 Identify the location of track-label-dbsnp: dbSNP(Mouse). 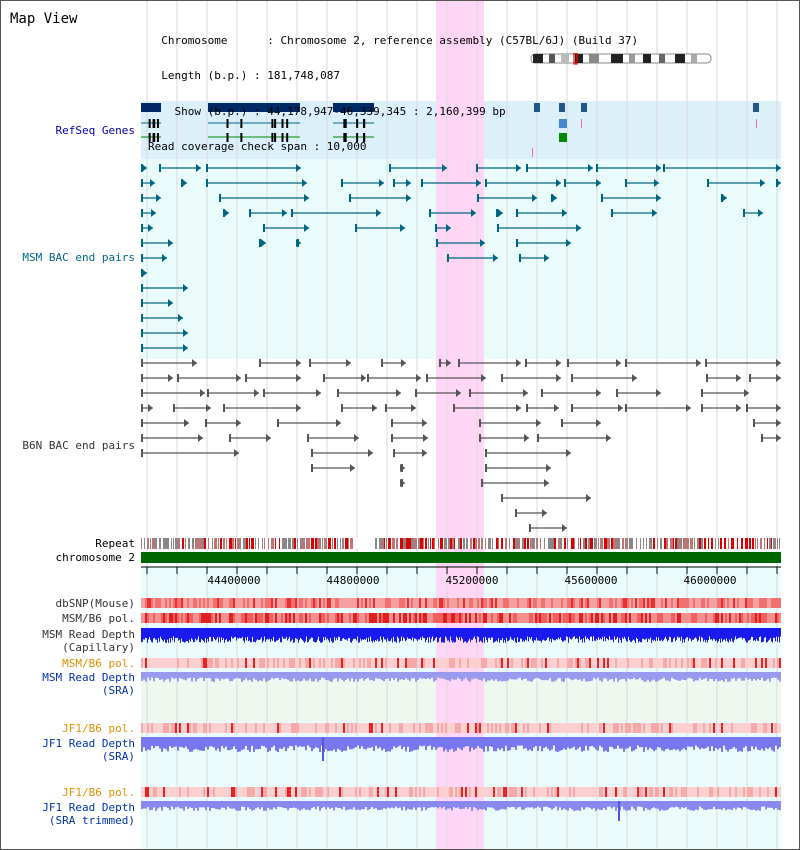
(95, 603).